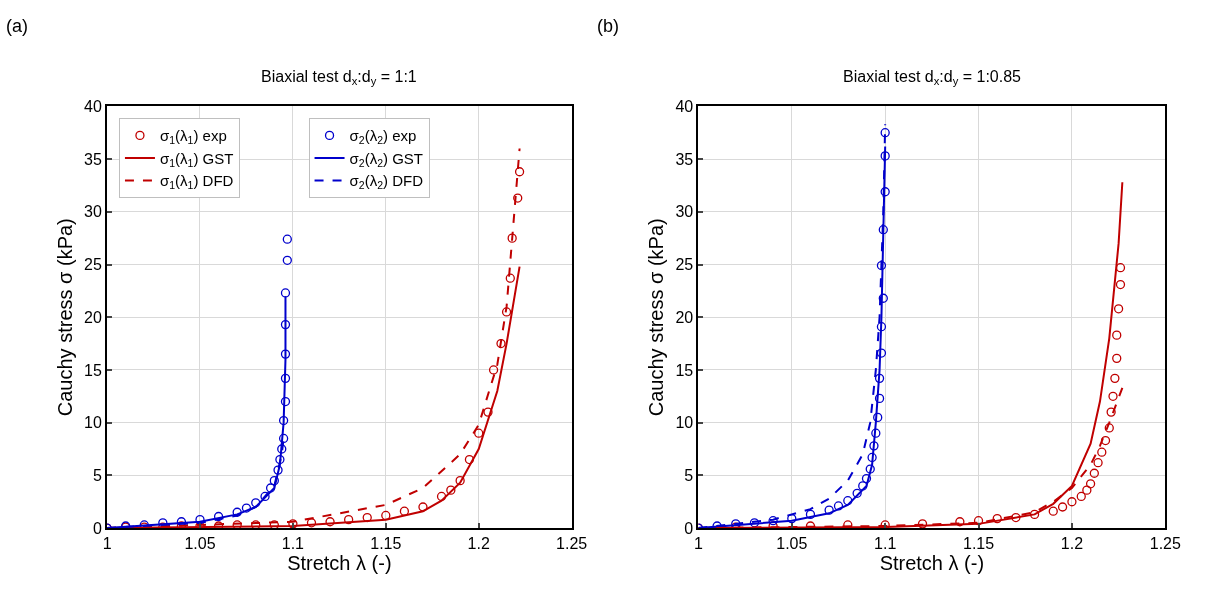 The height and width of the screenshot is (606, 1205). Describe the element at coordinates (17, 26) in the screenshot. I see `text: (a)` at that location.